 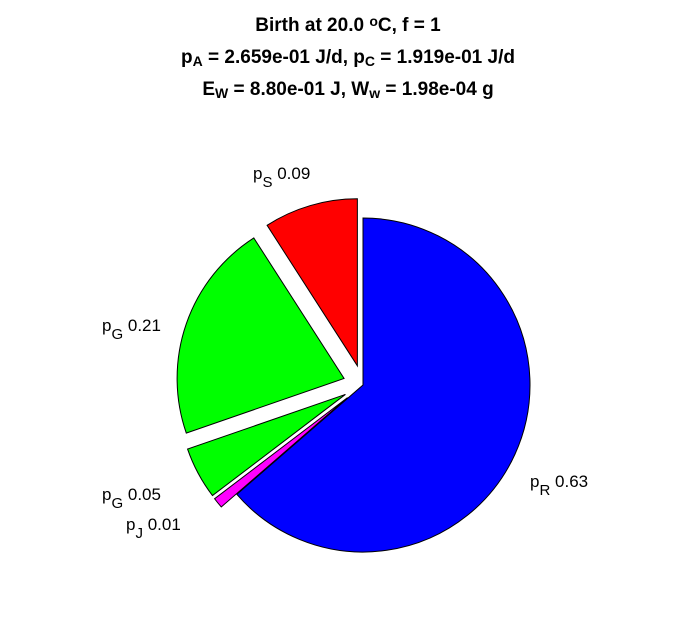 I want to click on chart-title-part: = 8.80e-01 J, W, so click(x=299, y=89).